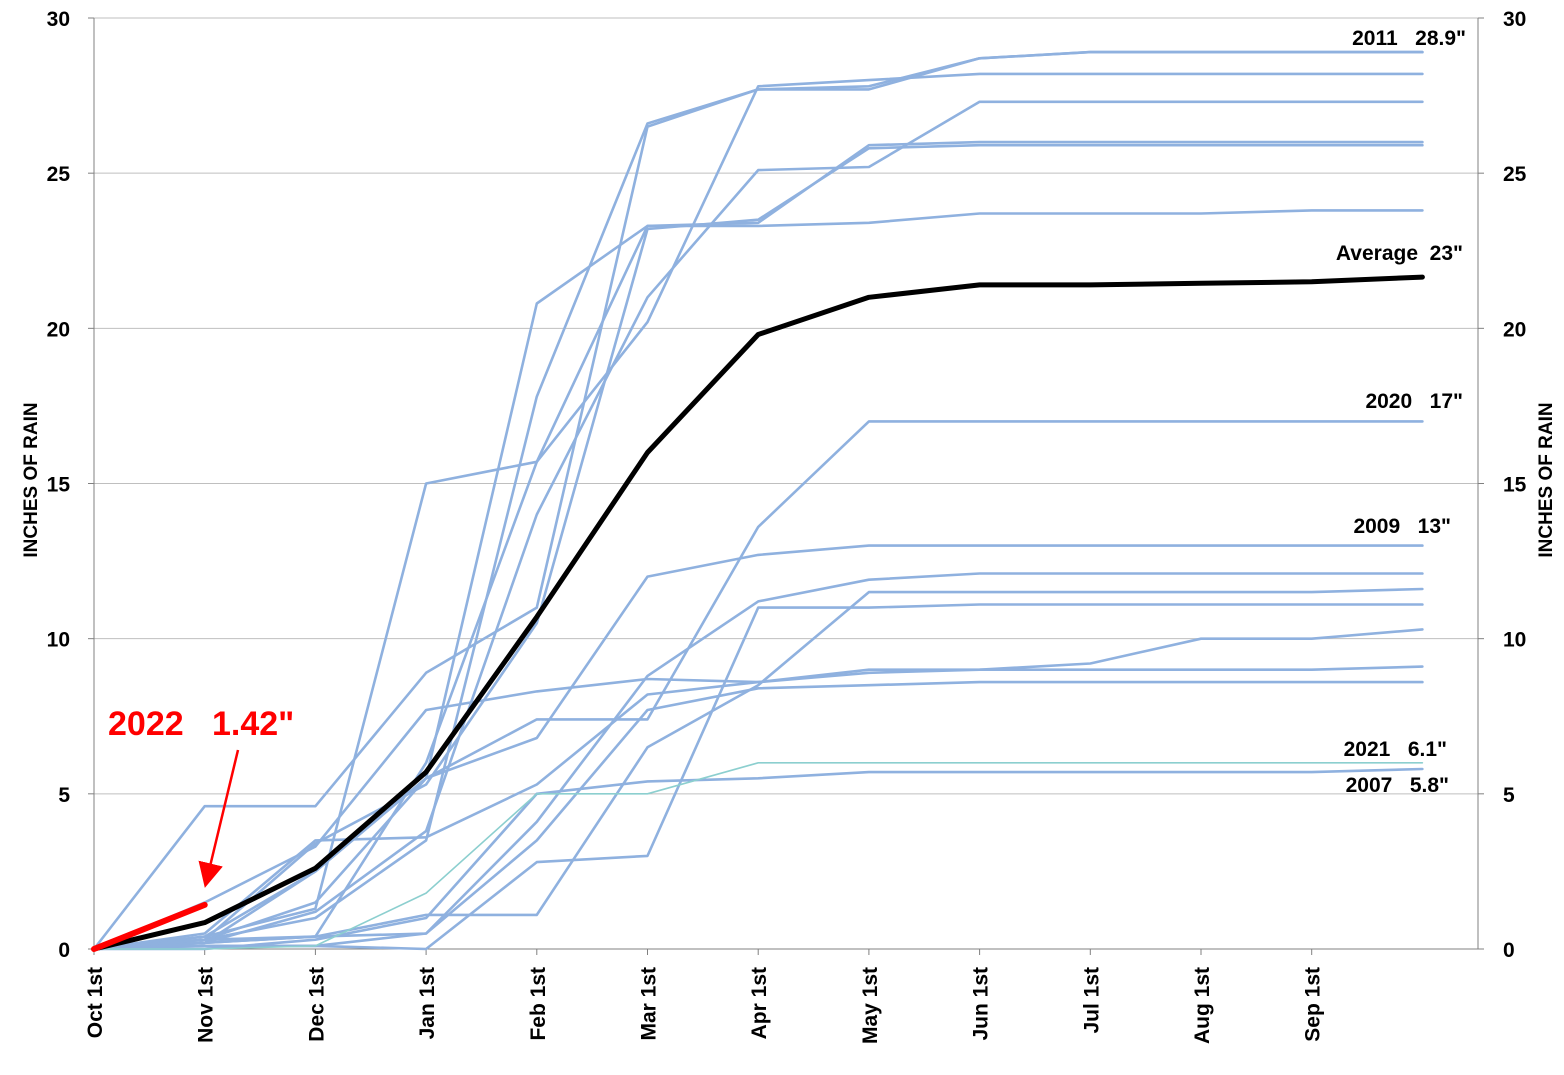 This screenshot has width=1564, height=1075. What do you see at coordinates (1414, 401) in the screenshot?
I see `label-2020: 2020 17"` at bounding box center [1414, 401].